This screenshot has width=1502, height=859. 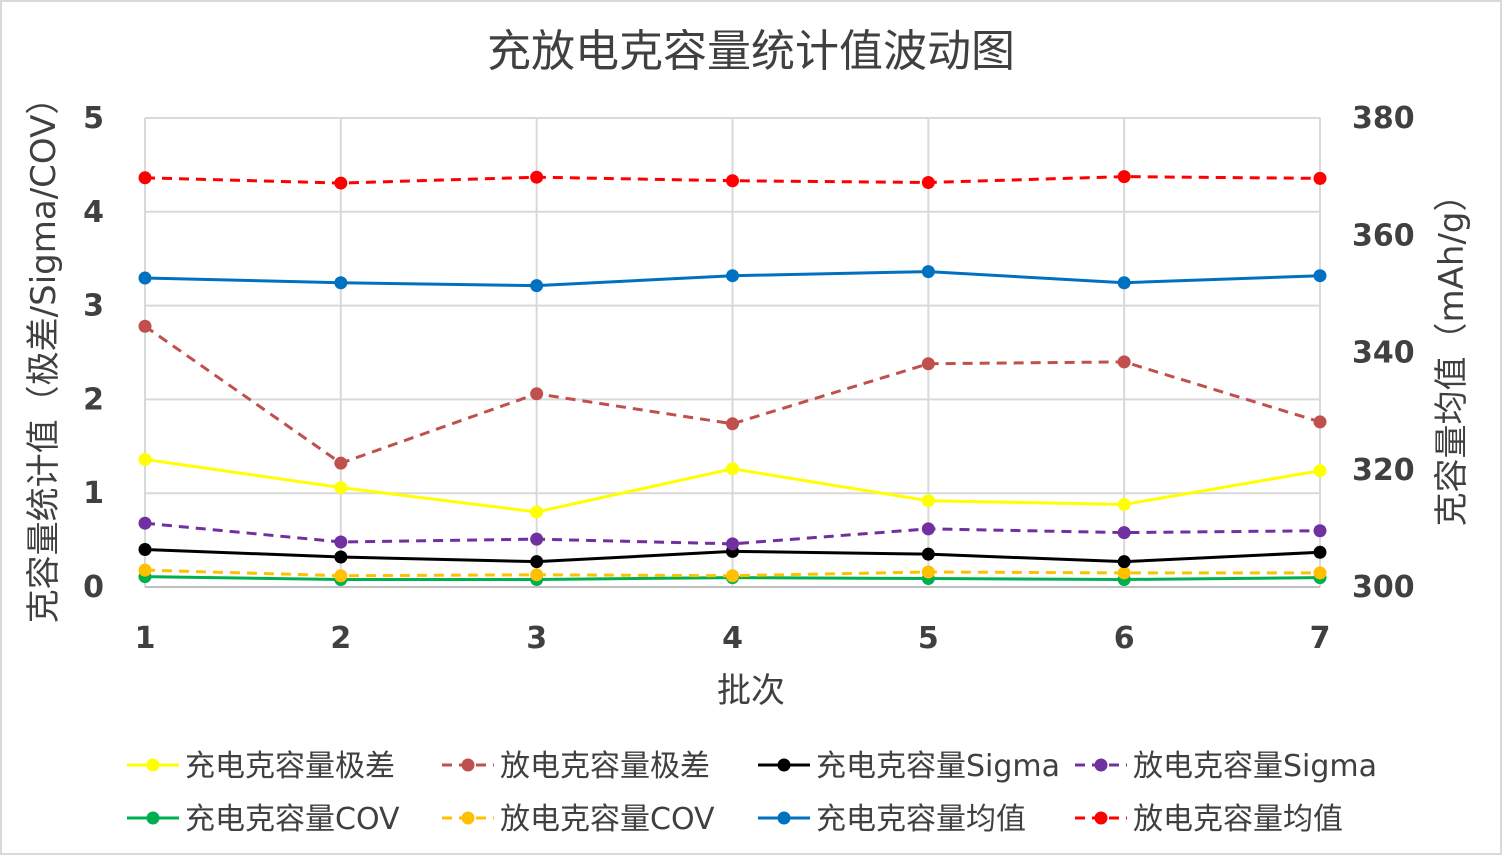 I want to click on legend-item: 充电克容量COV, so click(x=263, y=819).